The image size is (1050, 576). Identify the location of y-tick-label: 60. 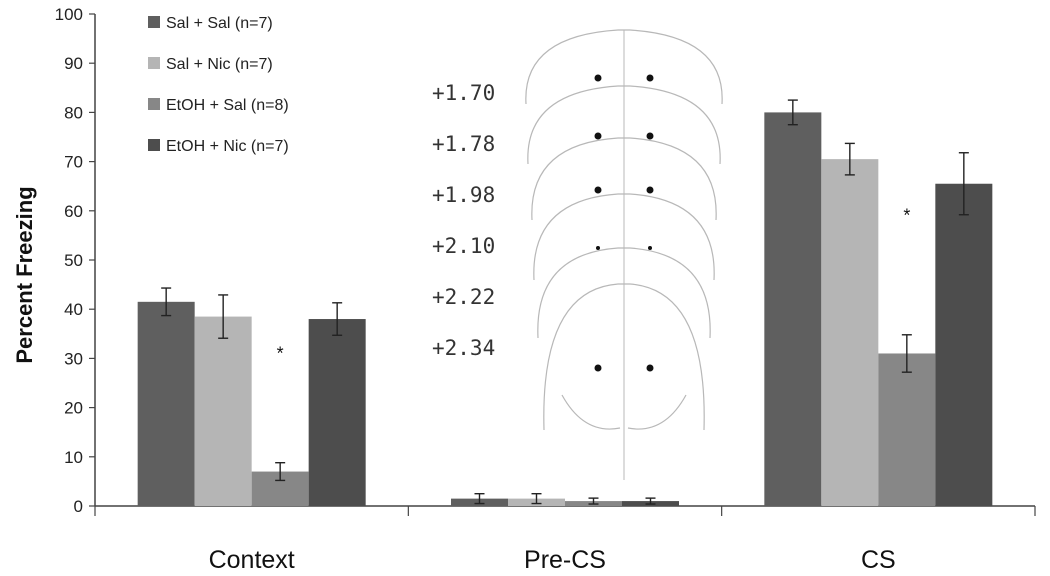
(73, 211).